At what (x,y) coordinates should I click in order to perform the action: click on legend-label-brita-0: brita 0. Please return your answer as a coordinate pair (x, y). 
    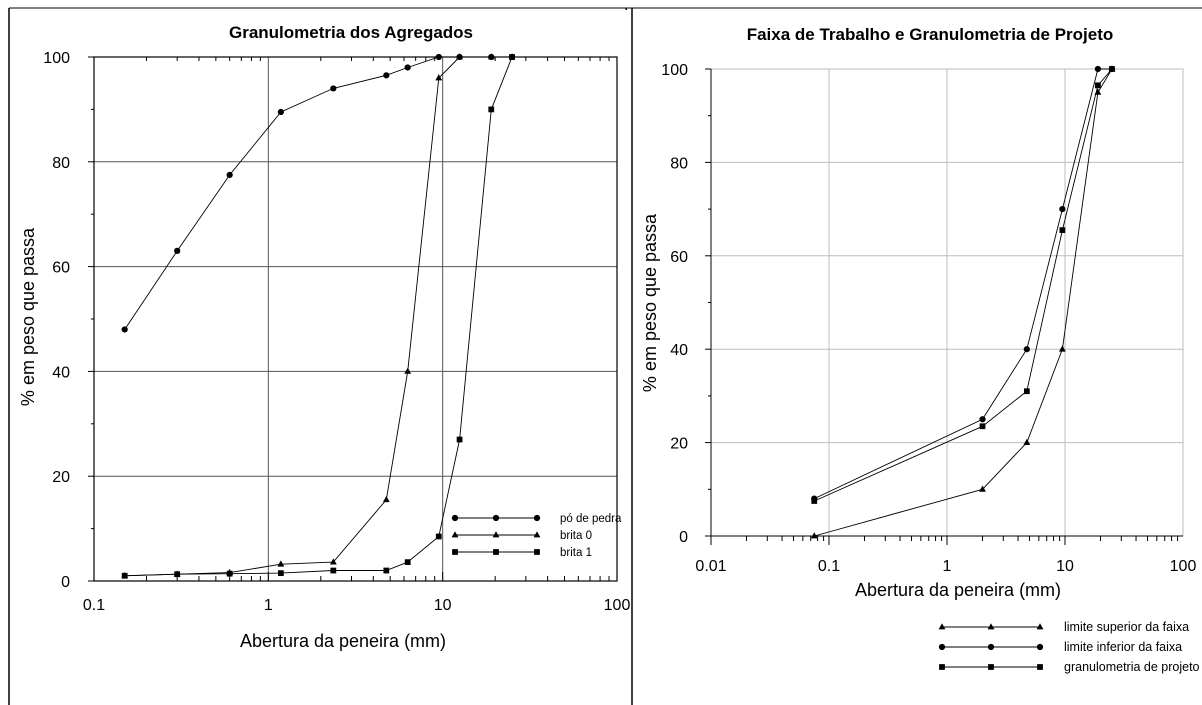
    Looking at the image, I should click on (576, 536).